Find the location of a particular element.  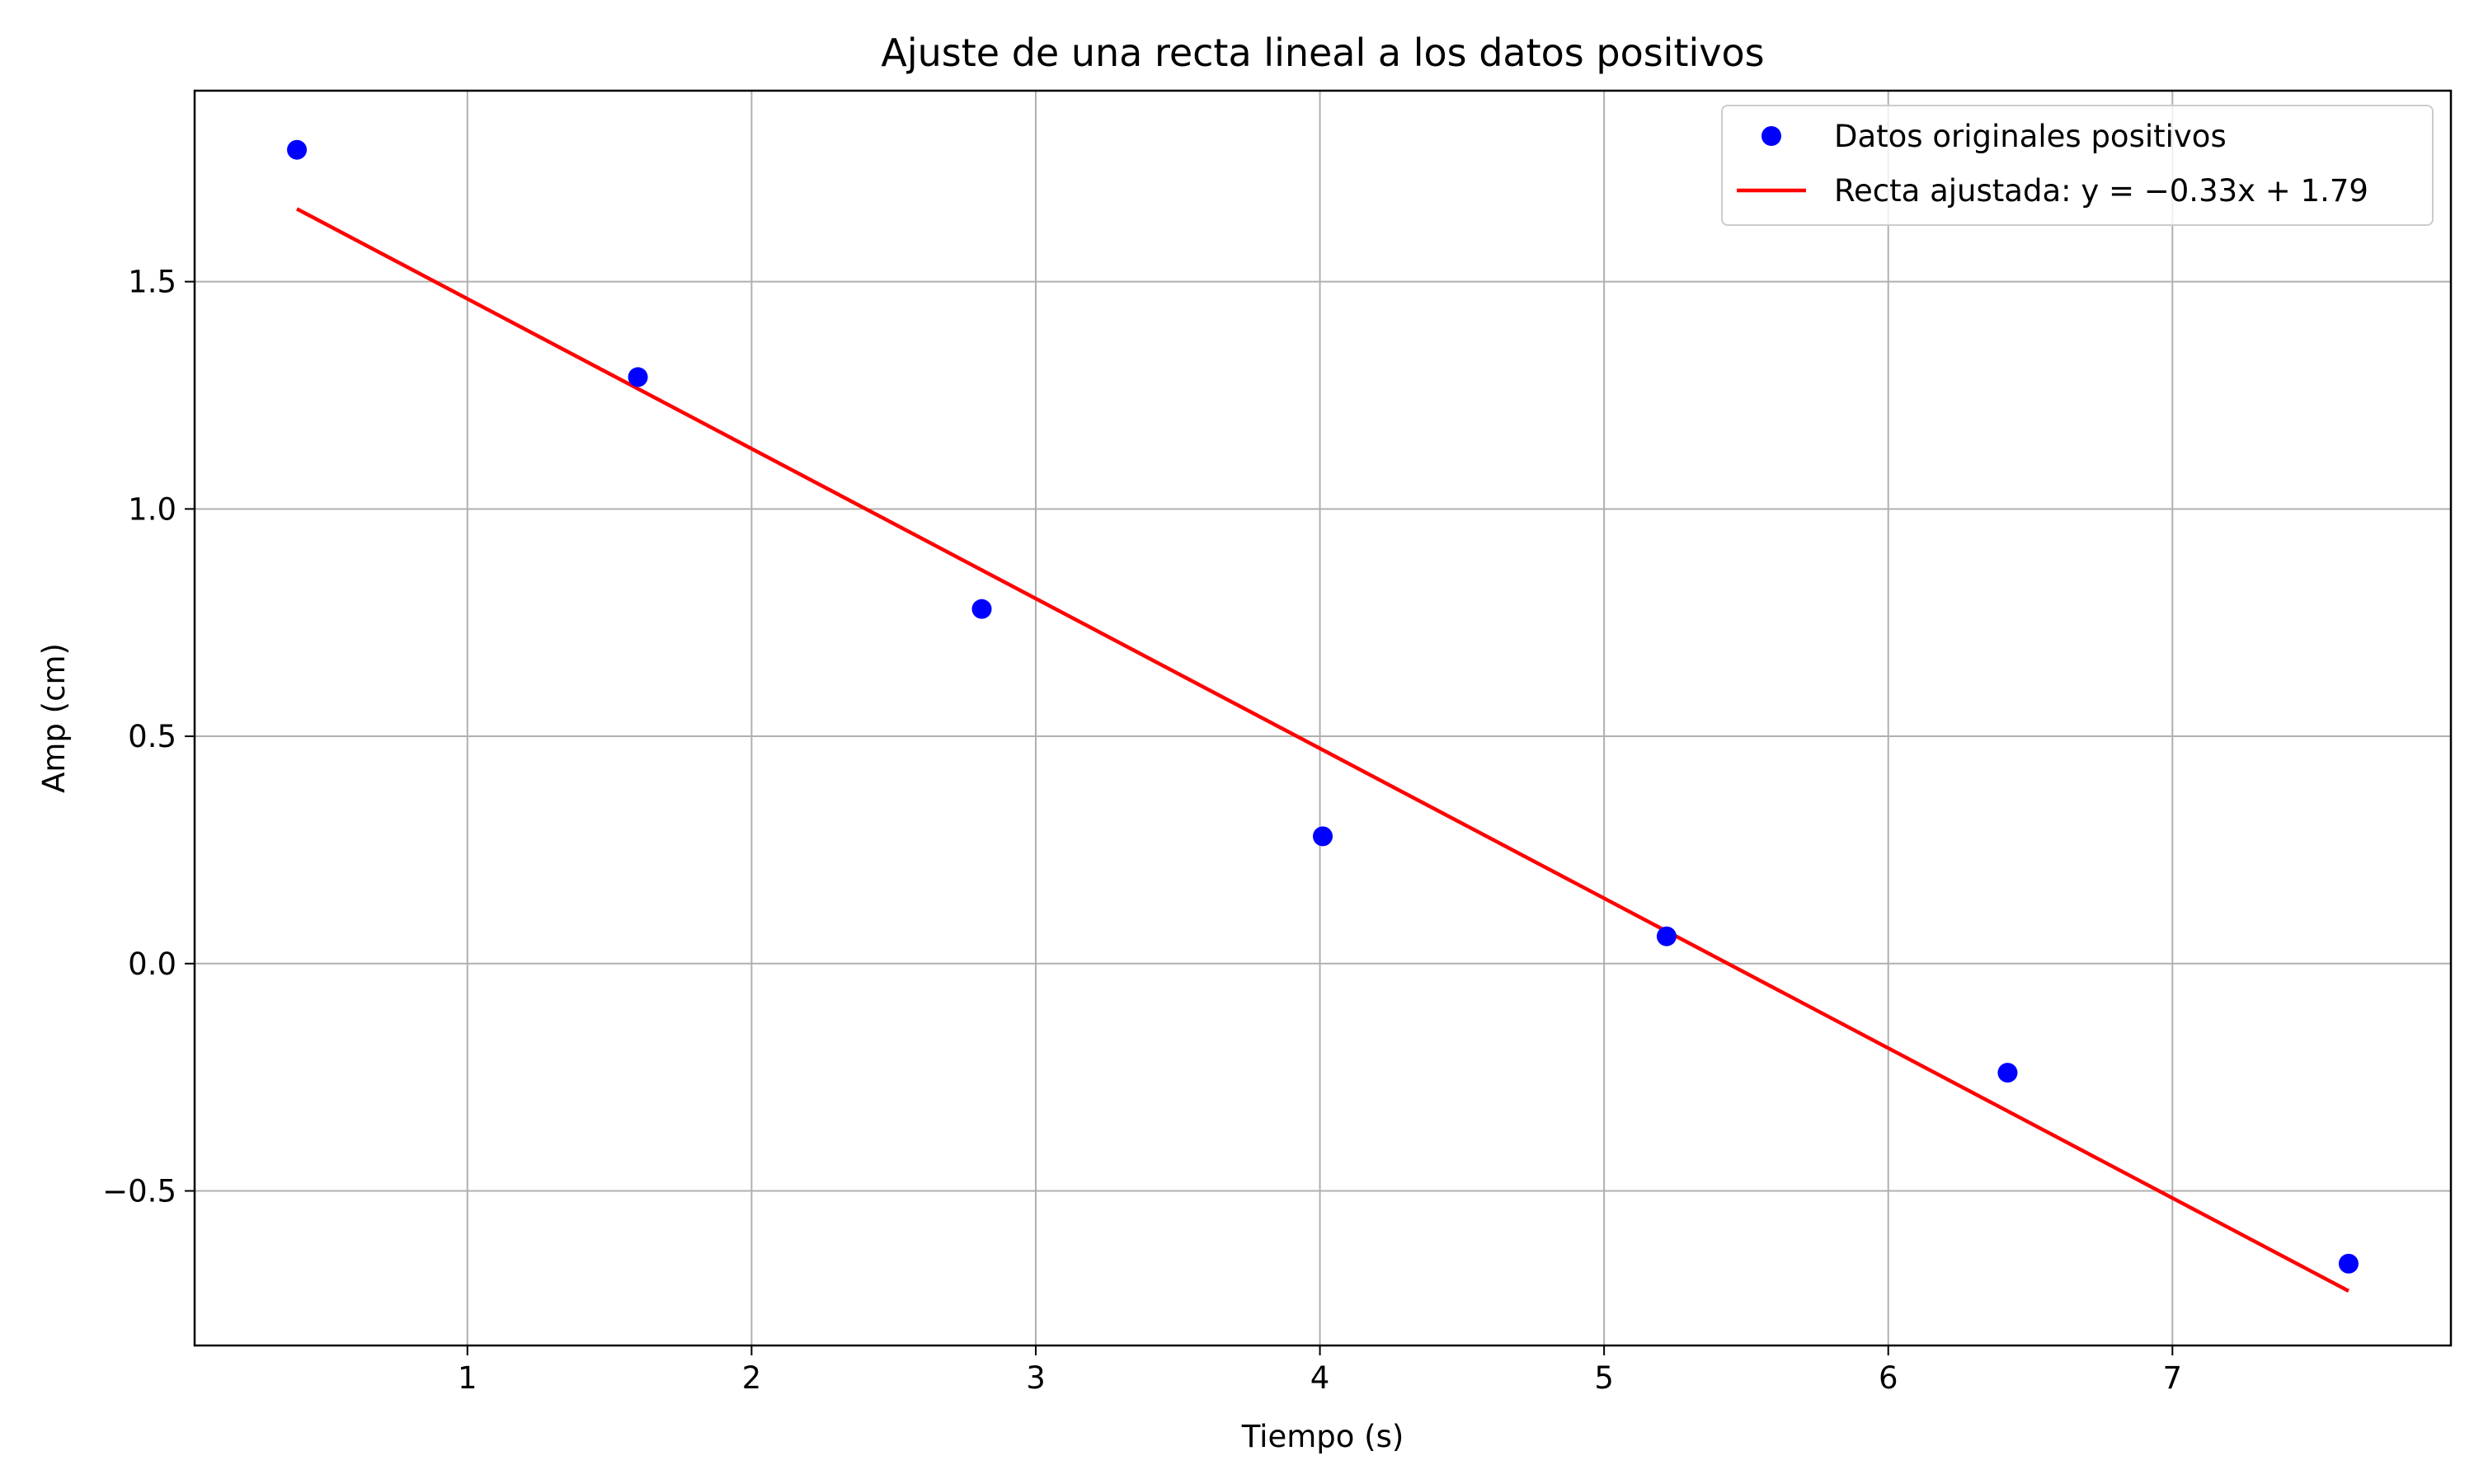

x-tick-label-6: 7 is located at coordinates (2173, 1378).